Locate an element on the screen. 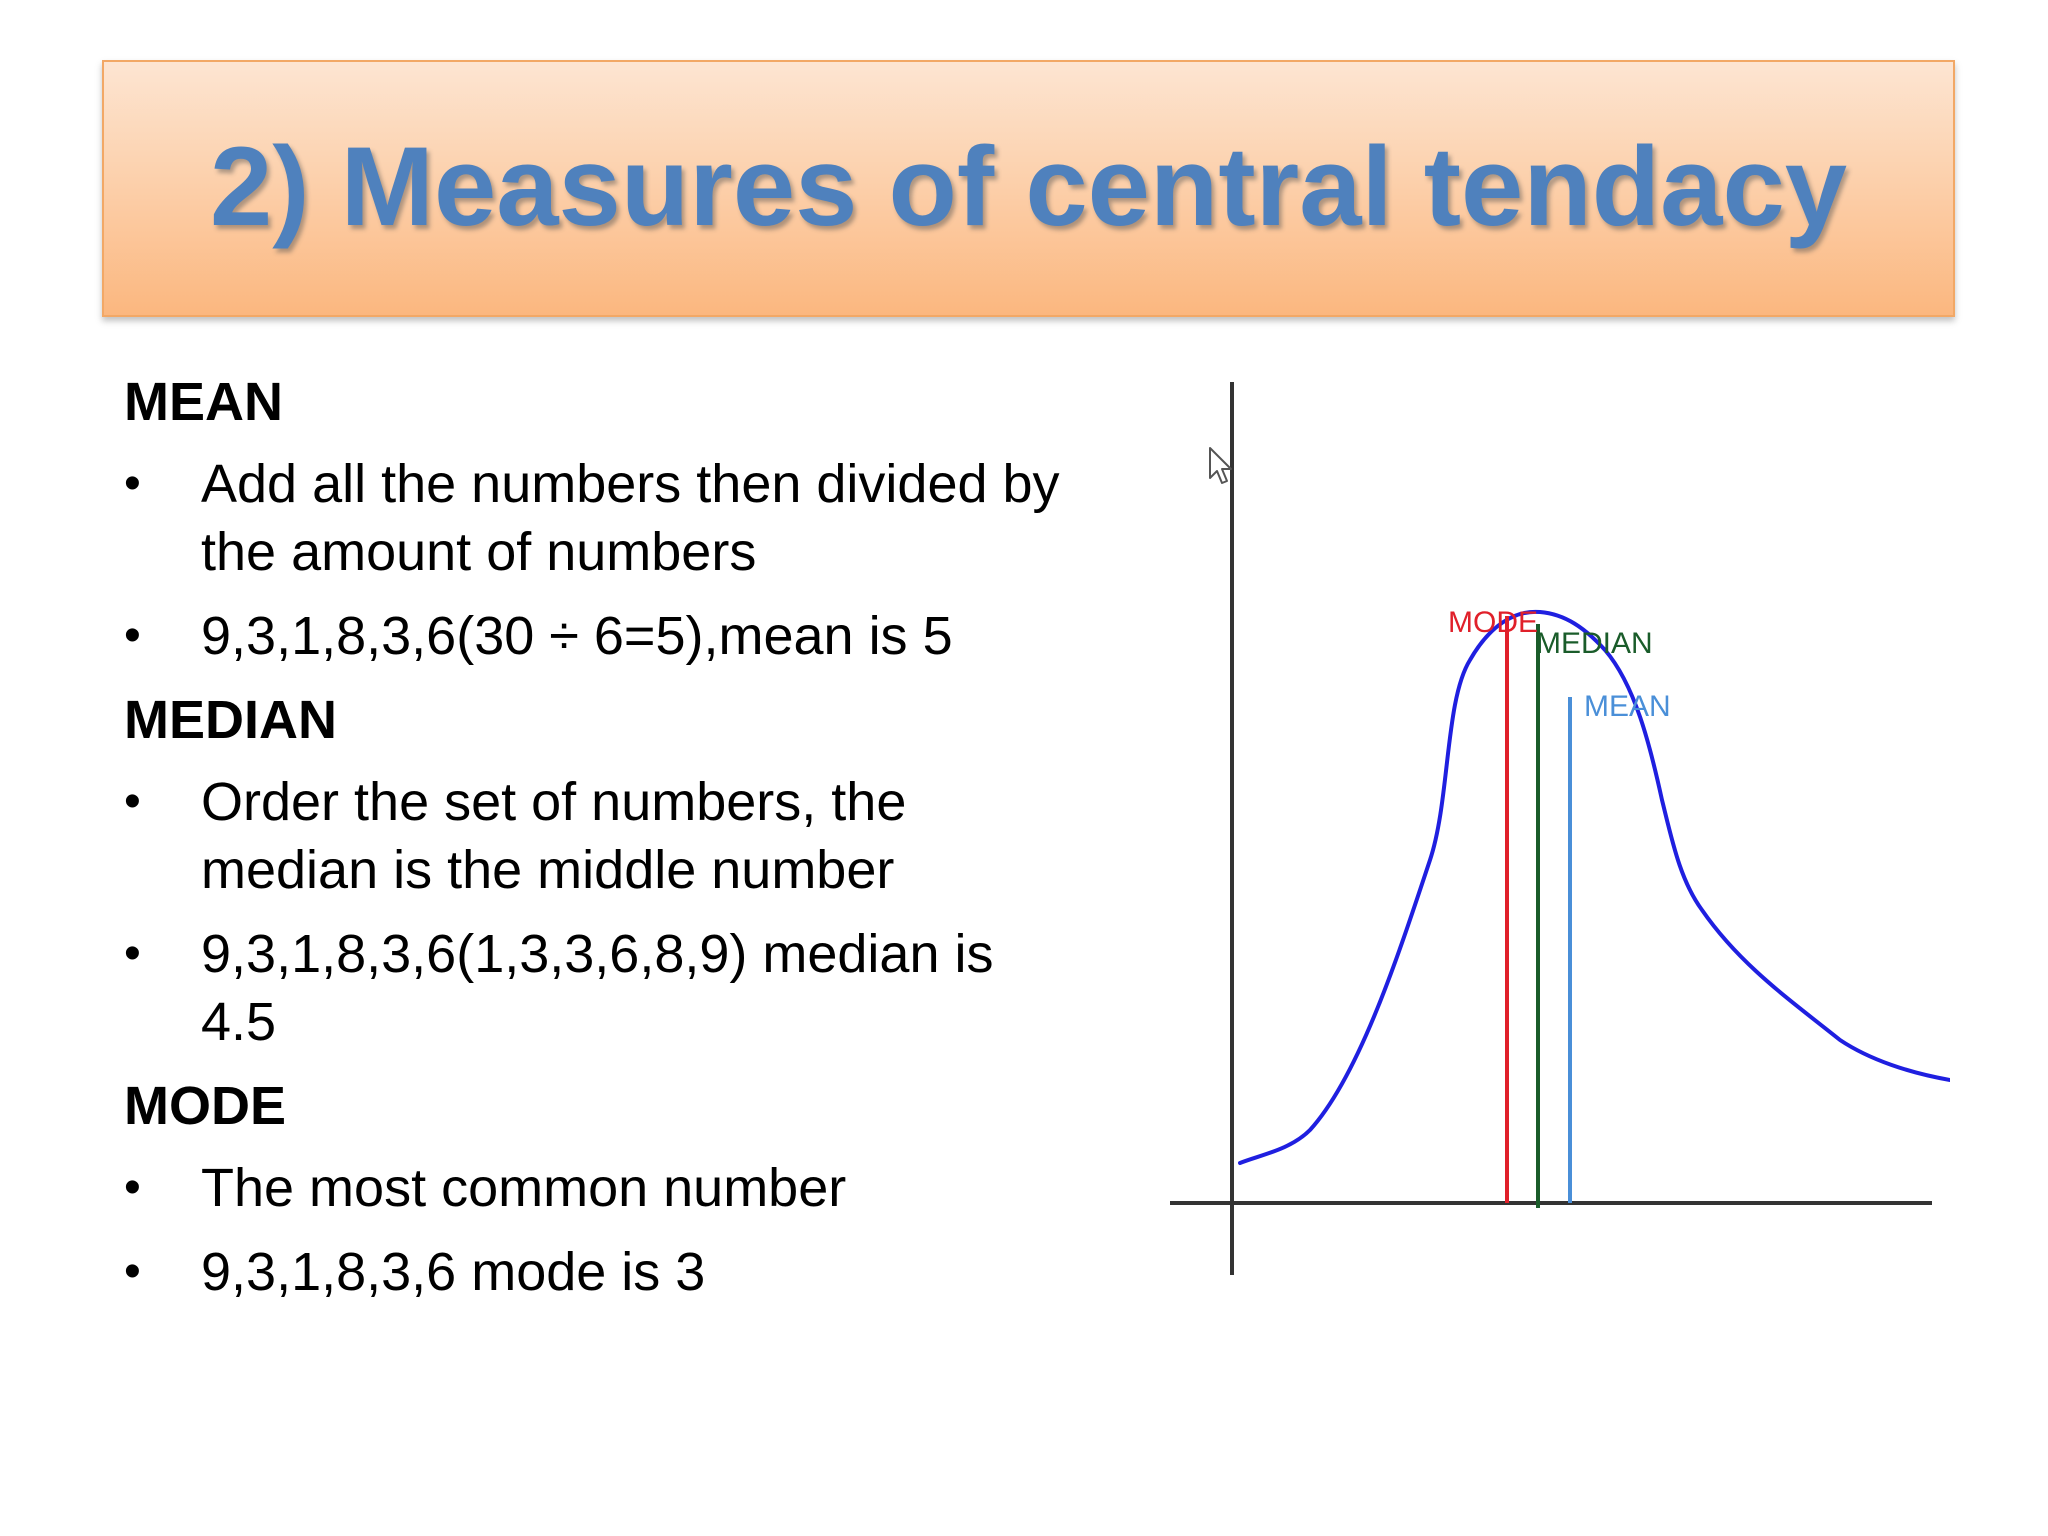 The height and width of the screenshot is (1536, 2048). bullet-text: The most common number is located at coordinates (524, 1188).